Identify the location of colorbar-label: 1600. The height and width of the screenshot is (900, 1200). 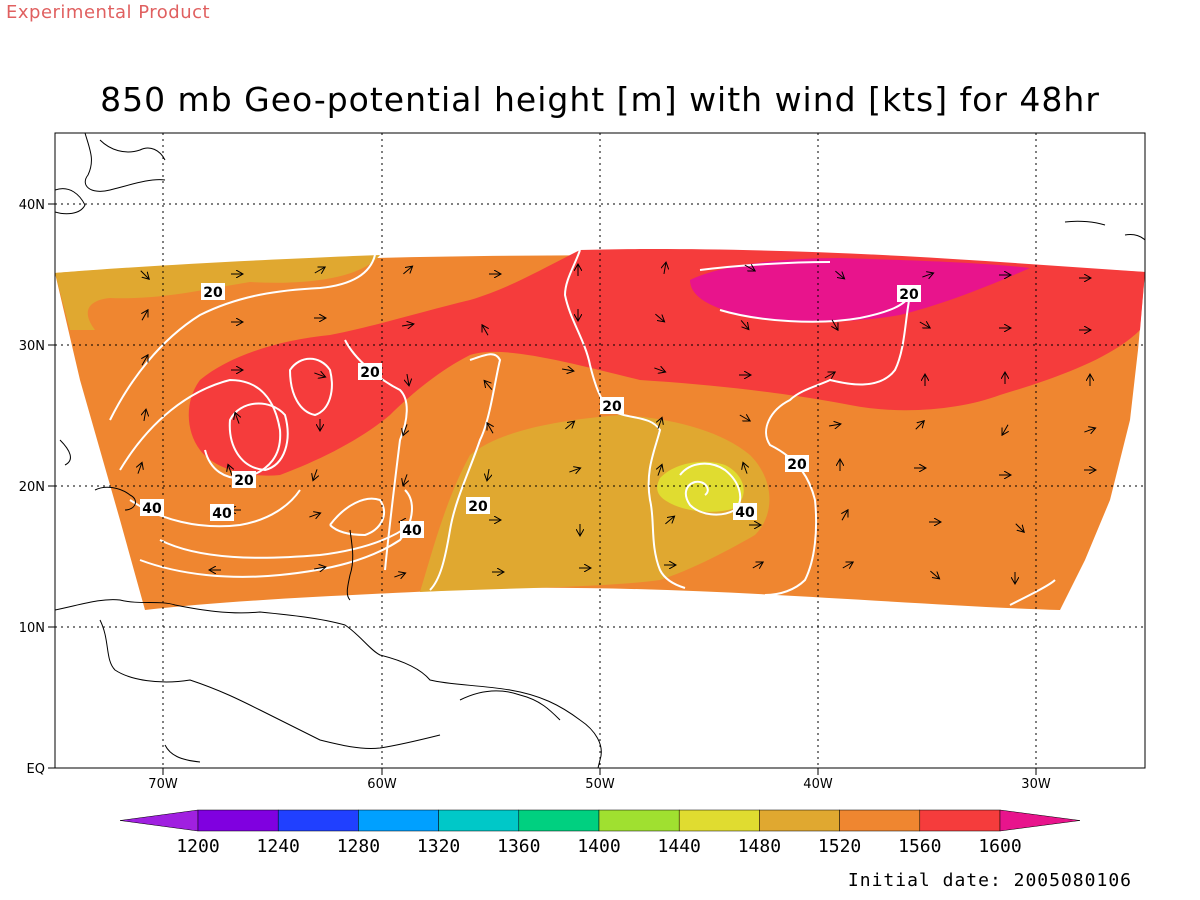
(999, 846).